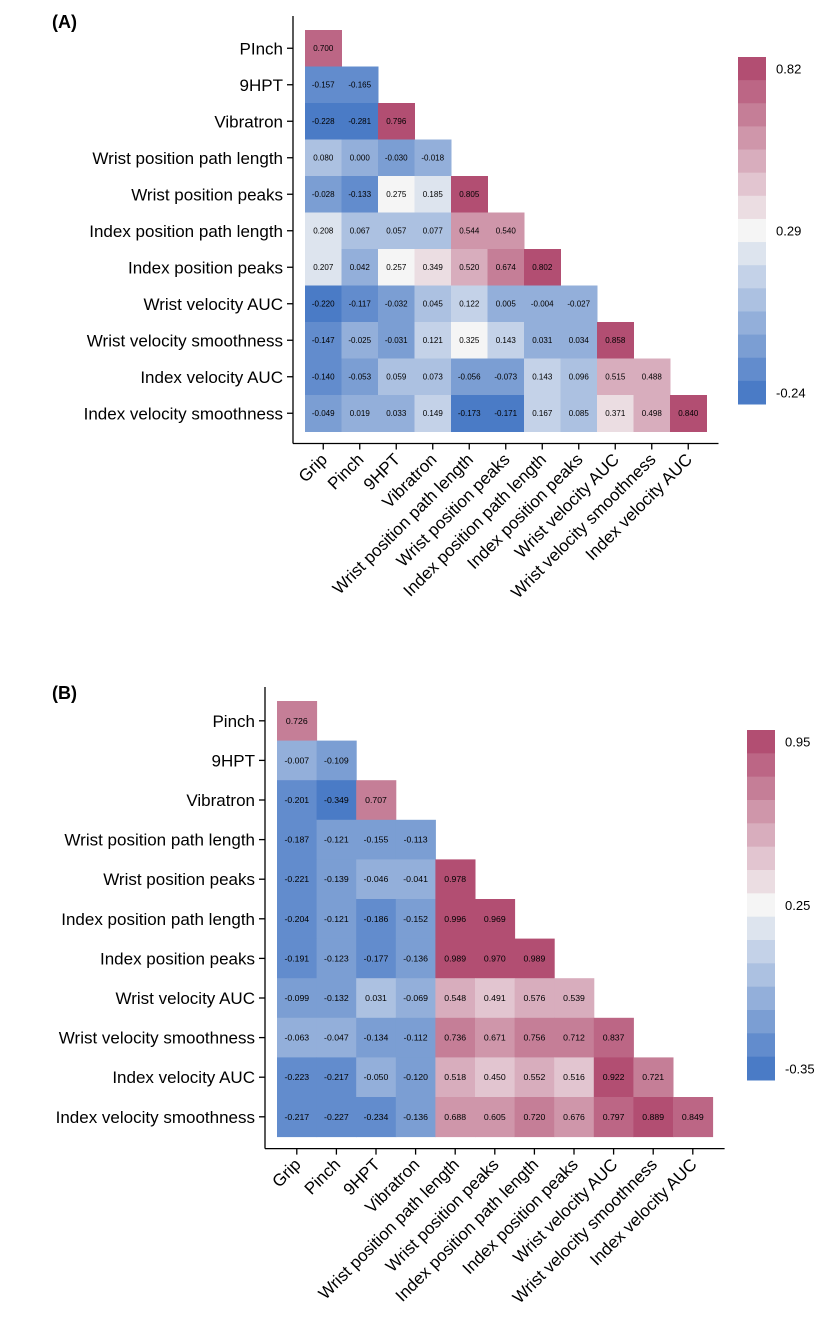 The width and height of the screenshot is (824, 1335). Describe the element at coordinates (179, 879) in the screenshot. I see `row-label: Wrist position peaks` at that location.